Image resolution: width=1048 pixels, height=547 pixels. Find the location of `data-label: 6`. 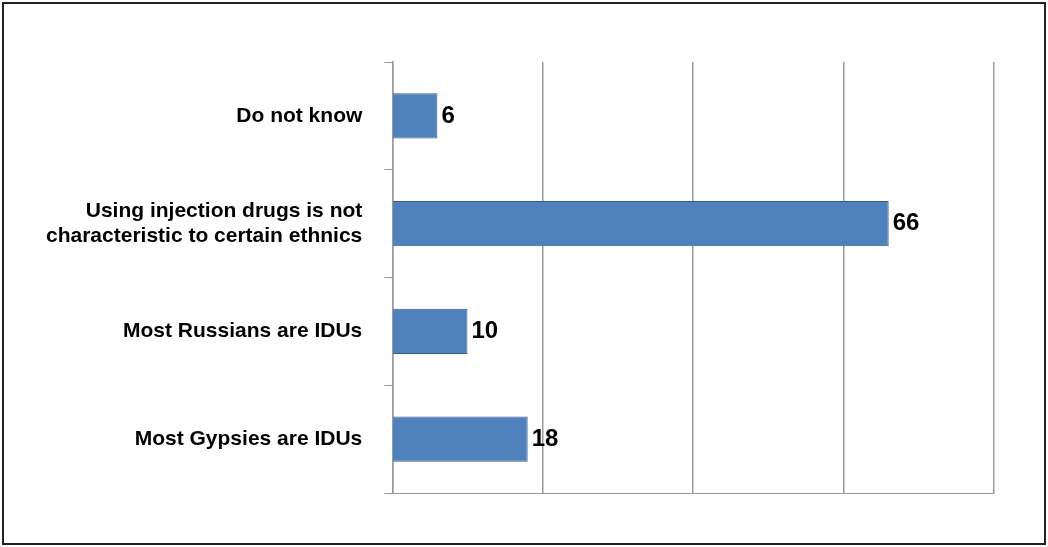

data-label: 6 is located at coordinates (448, 114).